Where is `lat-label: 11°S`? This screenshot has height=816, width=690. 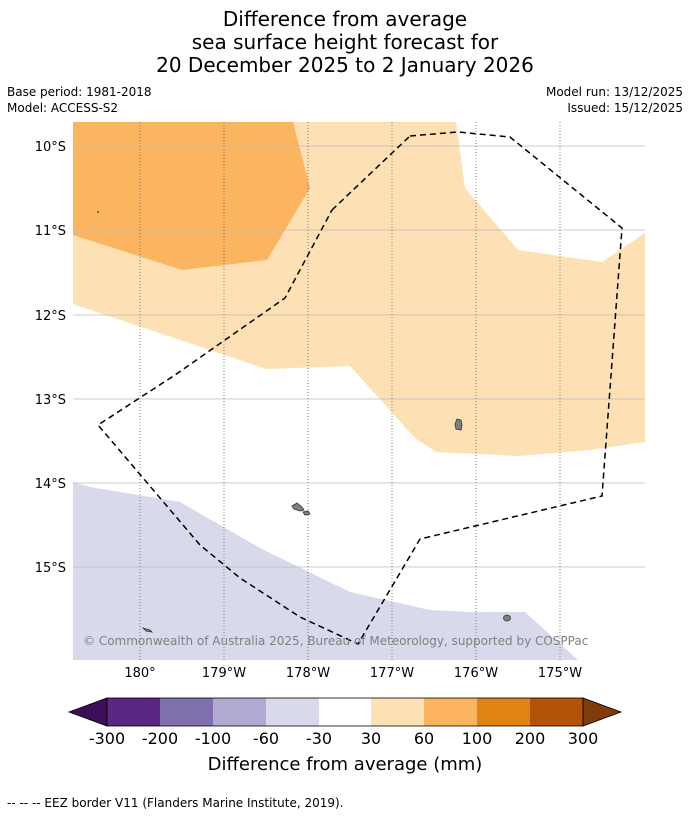
lat-label: 11°S is located at coordinates (50, 231).